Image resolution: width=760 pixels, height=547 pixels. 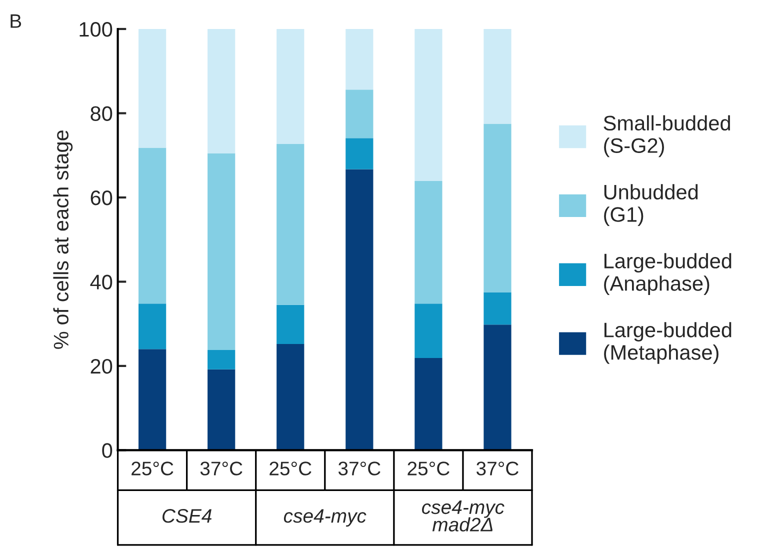 What do you see at coordinates (16, 21) in the screenshot?
I see `text: B` at bounding box center [16, 21].